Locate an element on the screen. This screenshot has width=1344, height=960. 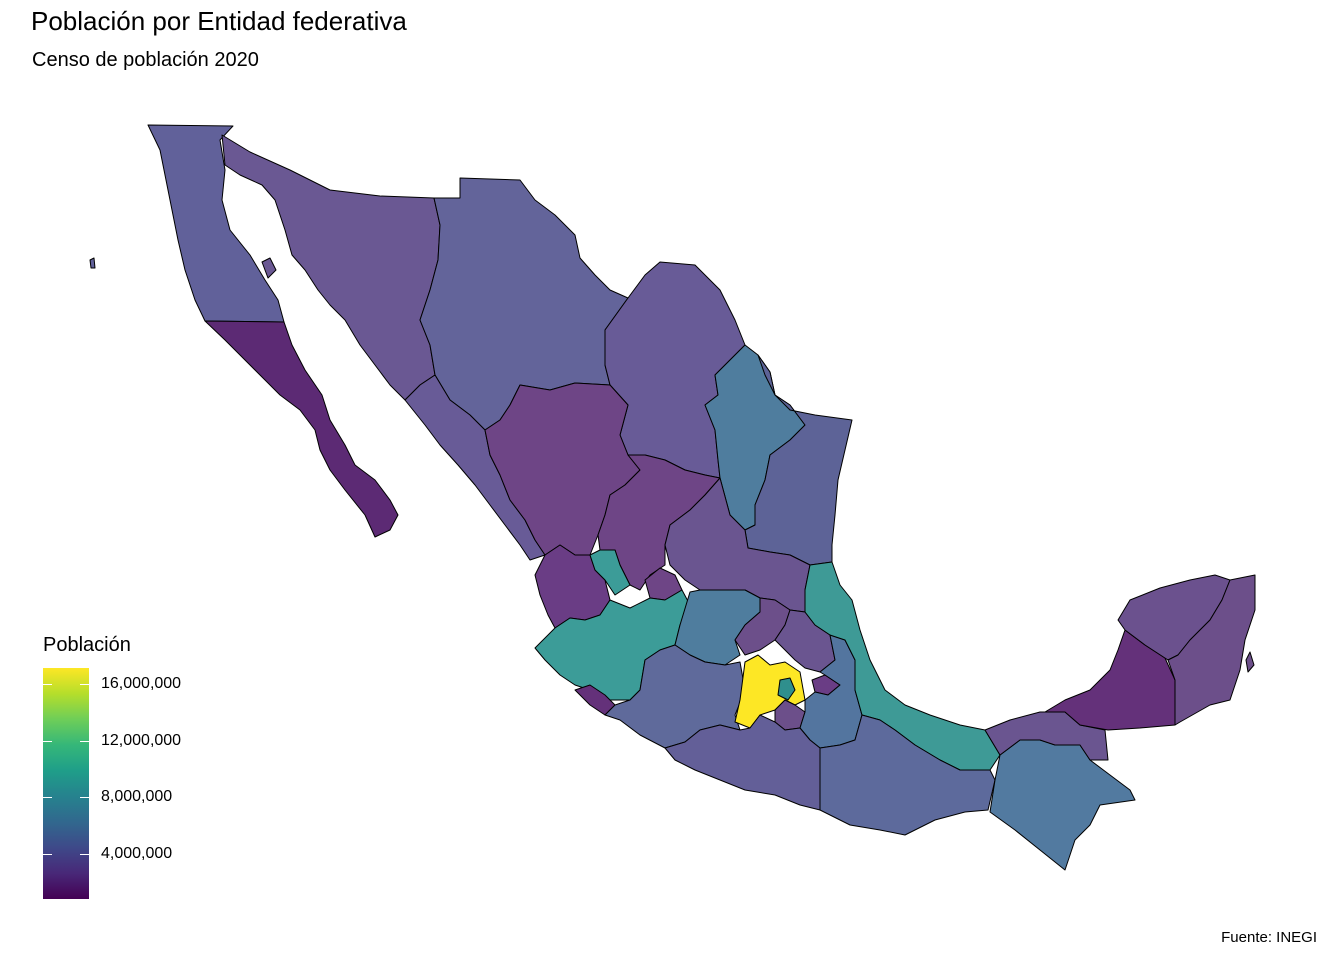
island-cozumel is located at coordinates (1250, 662).